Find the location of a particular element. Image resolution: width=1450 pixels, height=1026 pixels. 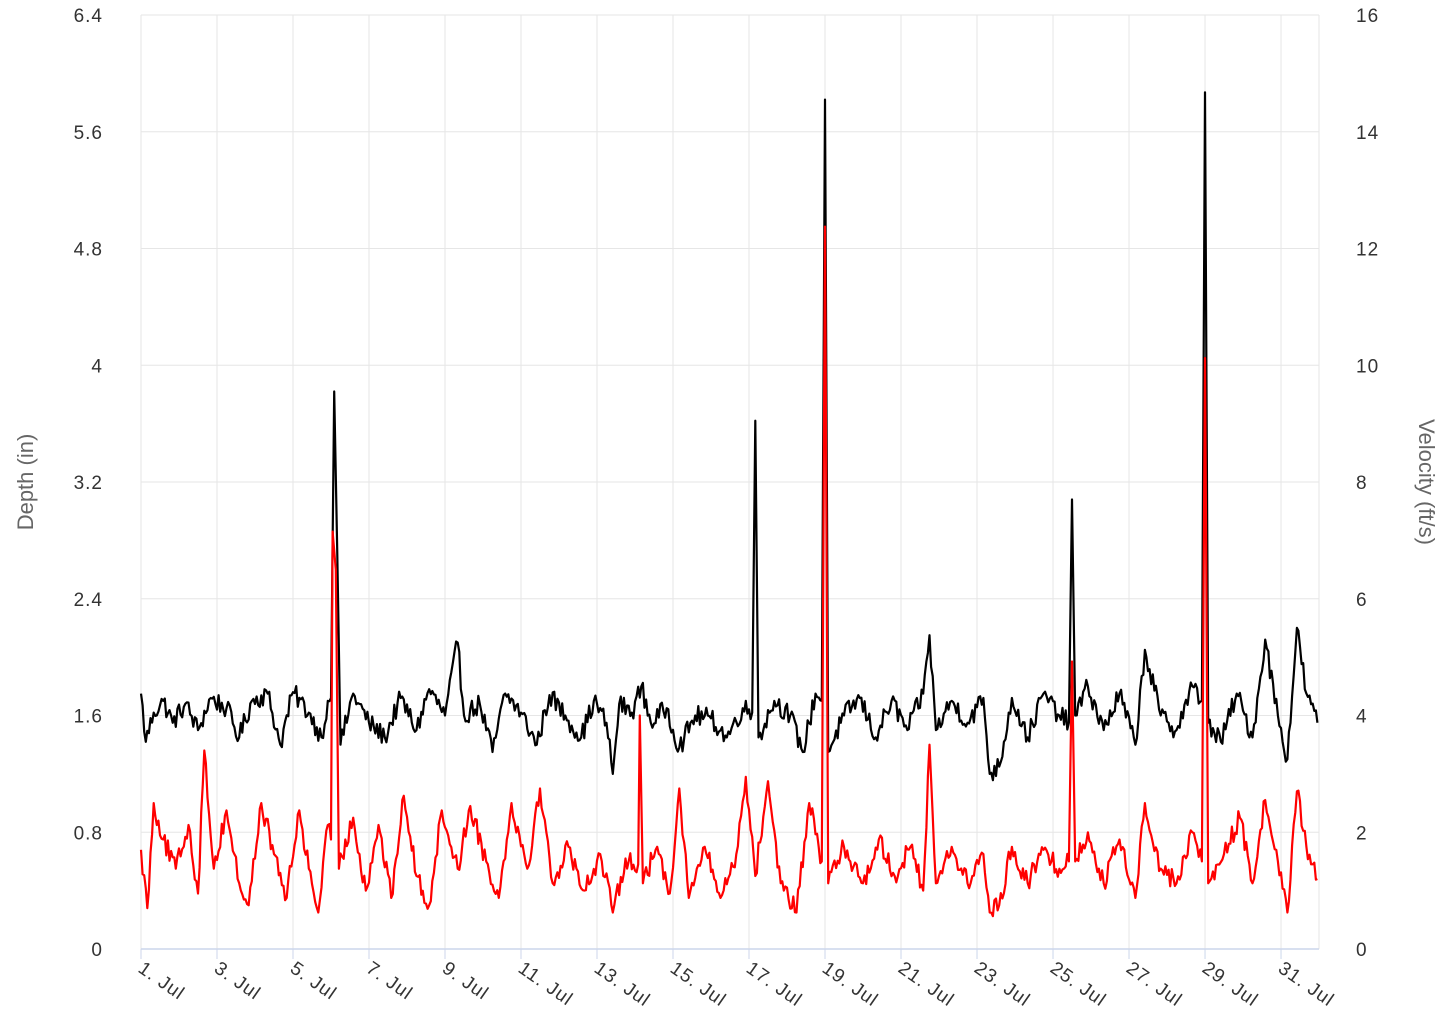

x-tick-label: 31. Jul is located at coordinates (1306, 984).